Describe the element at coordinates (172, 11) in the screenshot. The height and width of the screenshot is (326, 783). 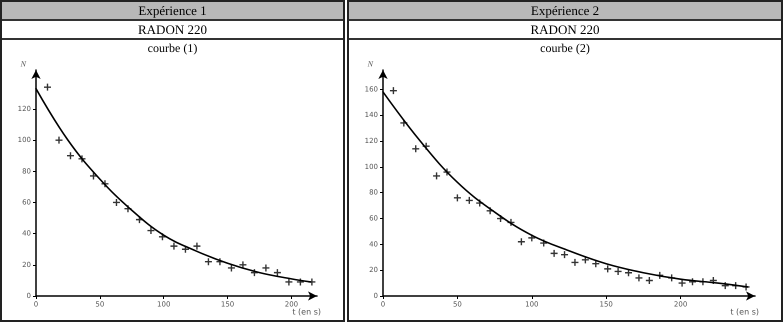
I see `chart-title: Expérience 1` at that location.